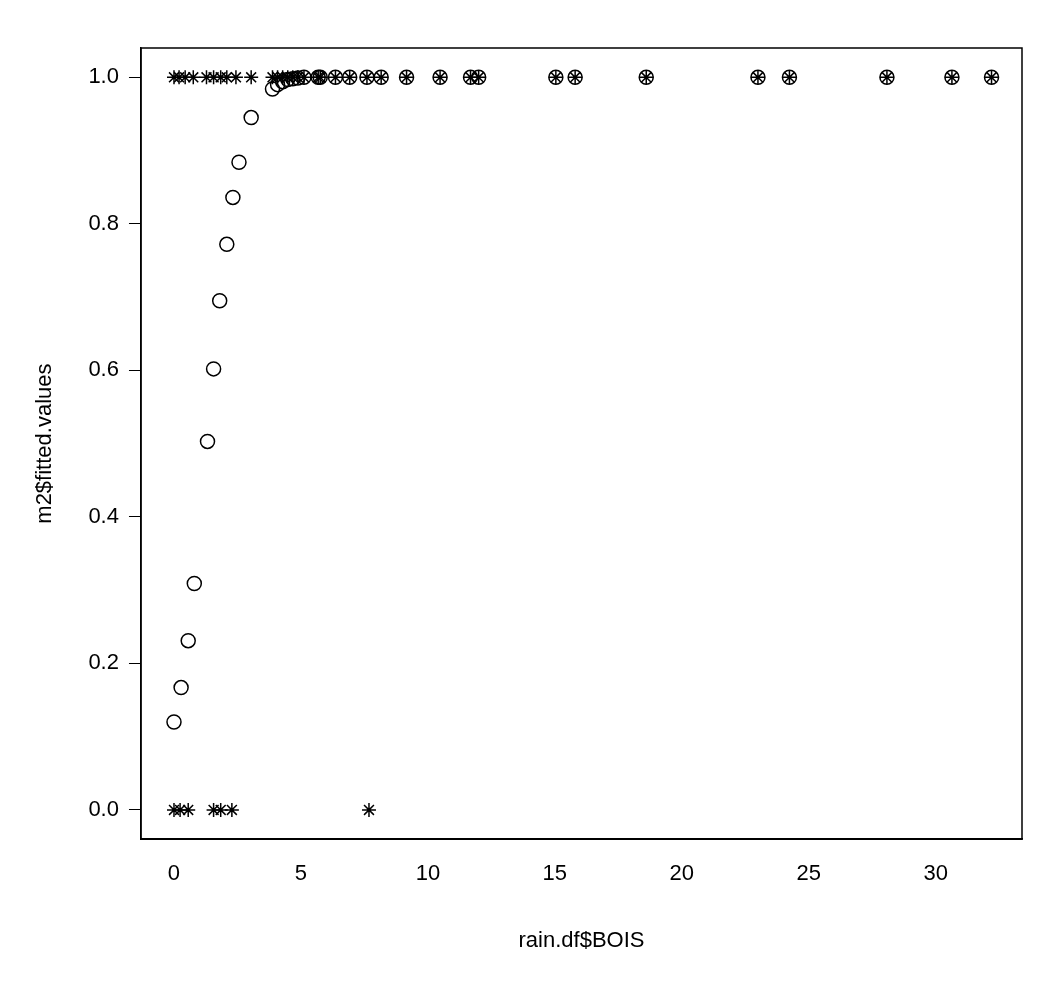  What do you see at coordinates (555, 873) in the screenshot?
I see `x-tick-label: 15` at bounding box center [555, 873].